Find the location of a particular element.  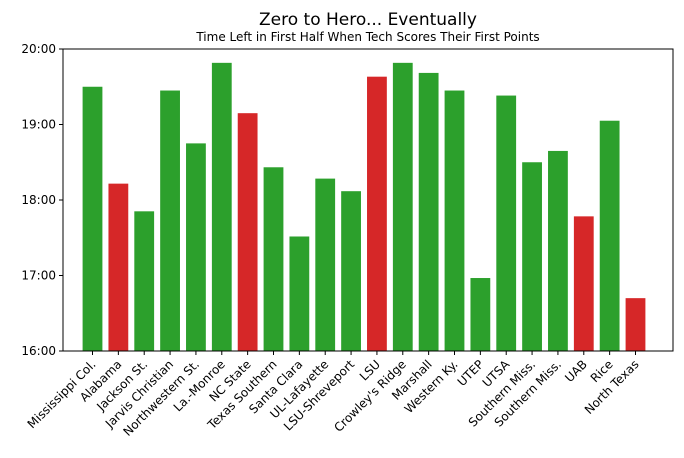

y-tick-label: 19:00 is located at coordinates (38, 125).